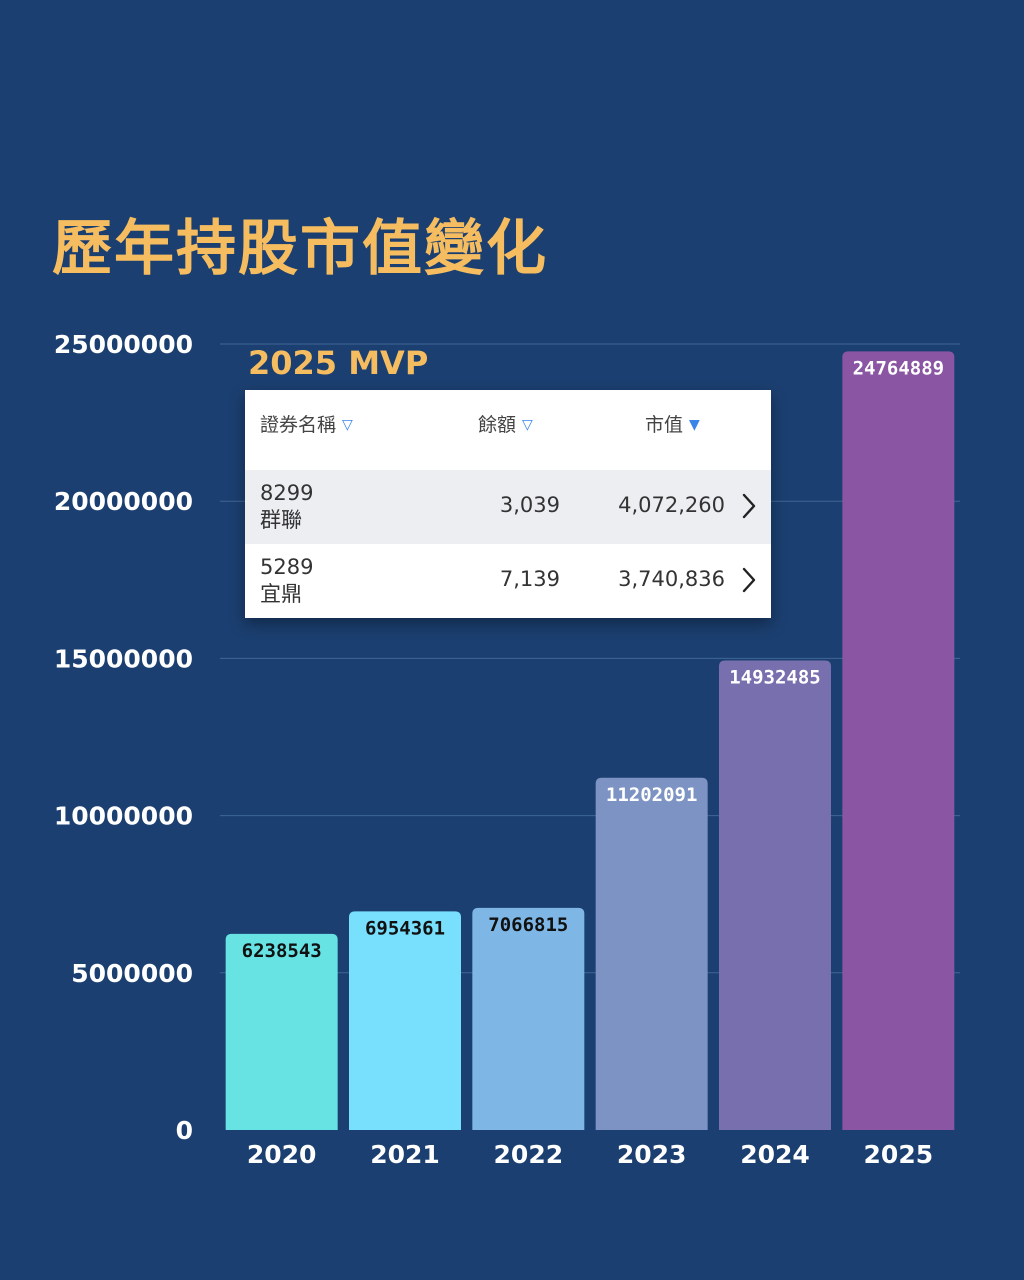  Describe the element at coordinates (405, 1154) in the screenshot. I see `x-tick-label: 2021` at that location.